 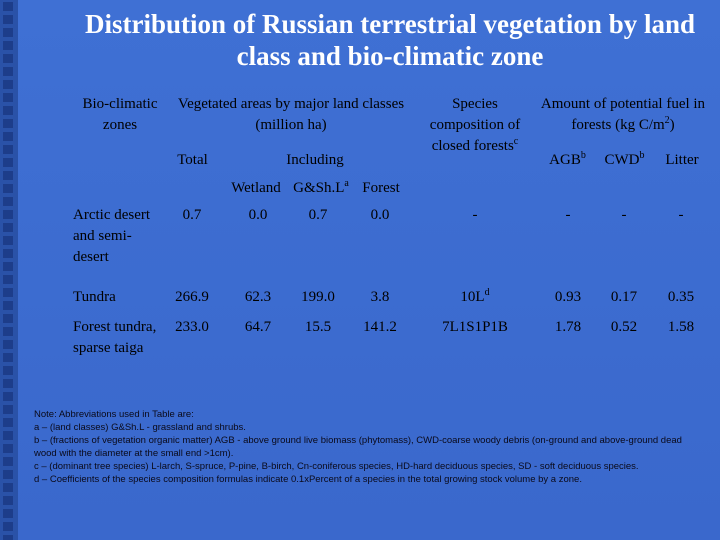 What do you see at coordinates (381, 188) in the screenshot?
I see `header-forest: Forest` at bounding box center [381, 188].